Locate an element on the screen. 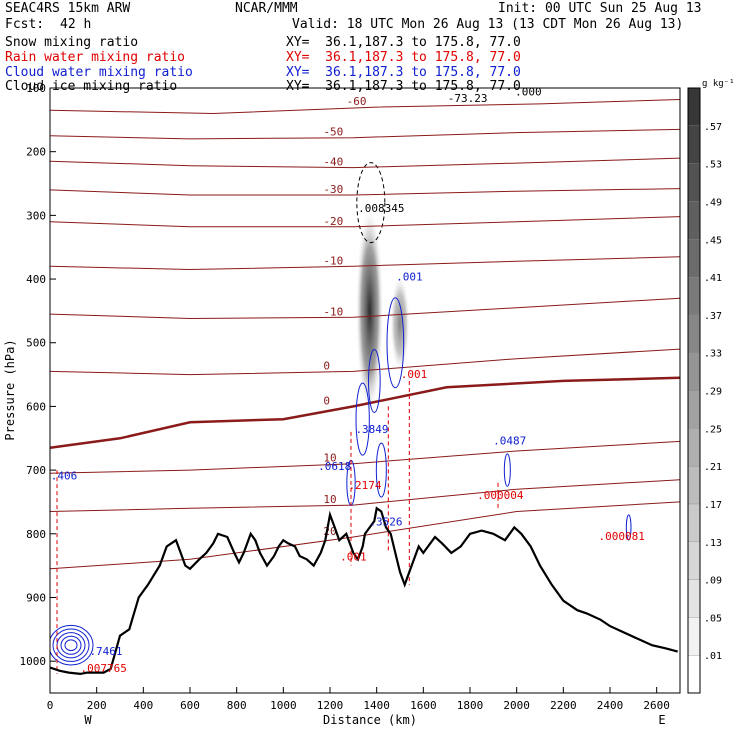 Image resolution: width=740 pixels, height=740 pixels. colorbar-label: .09 is located at coordinates (713, 581).